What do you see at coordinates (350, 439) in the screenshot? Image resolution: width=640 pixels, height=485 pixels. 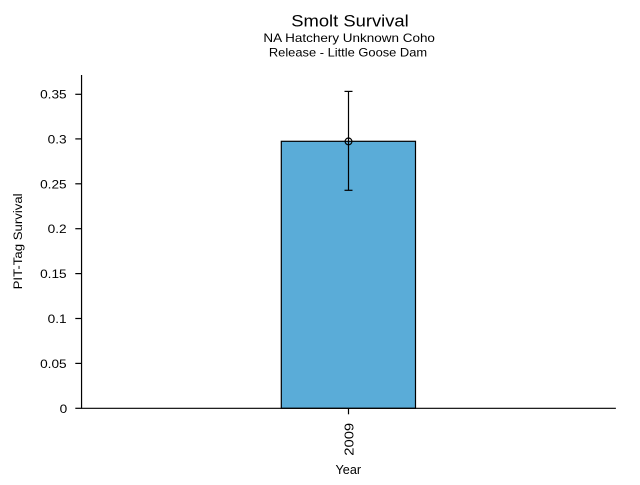 I see `svg-text: 2009` at bounding box center [350, 439].